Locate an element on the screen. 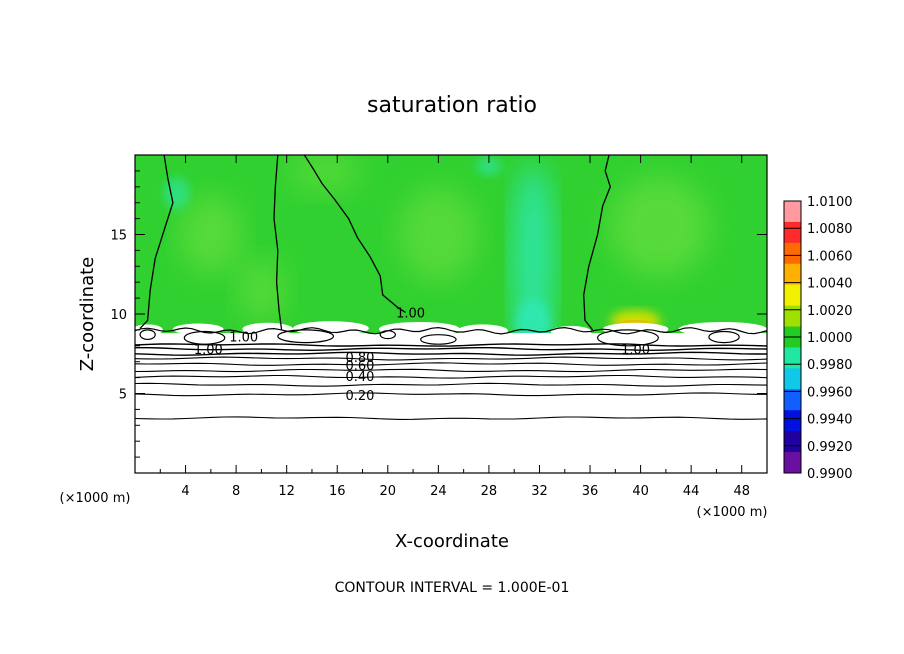  contour-label-5: 0.60 is located at coordinates (360, 366).